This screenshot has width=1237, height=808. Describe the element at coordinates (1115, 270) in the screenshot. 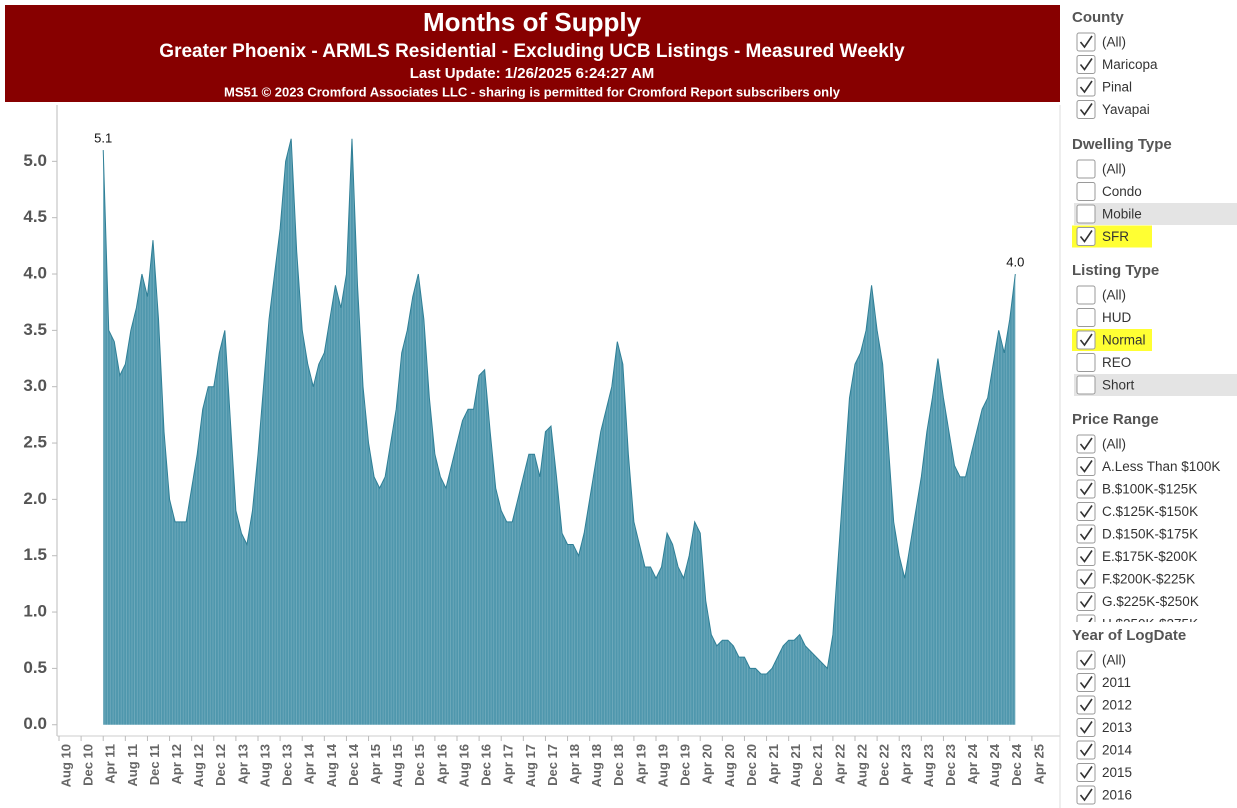

I see `filter-title: Listing Type` at that location.